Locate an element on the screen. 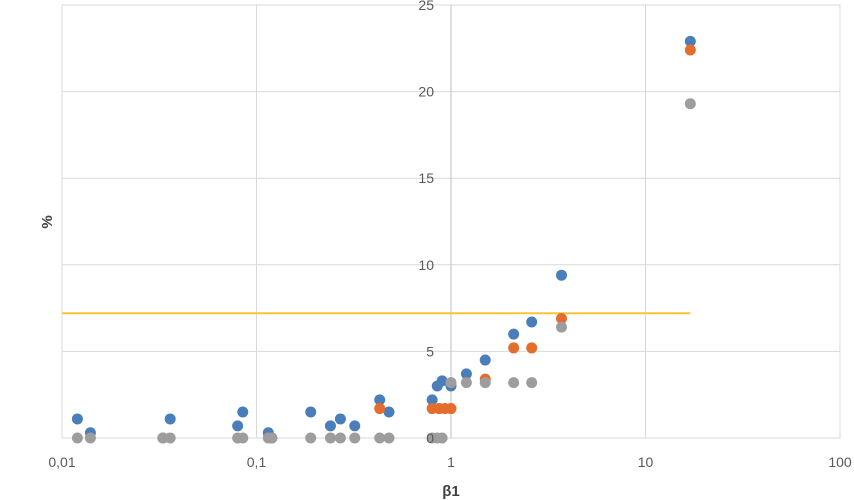 This screenshot has height=500, width=854. y-tick-label-2: 10 is located at coordinates (426, 265).